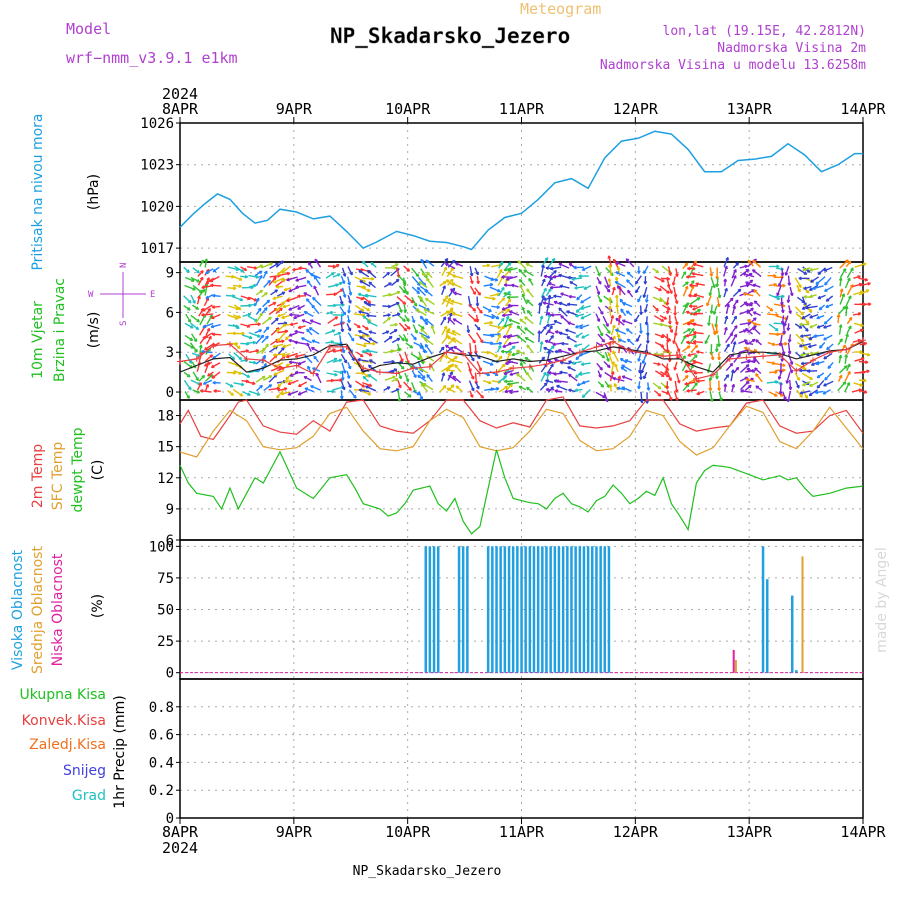 The width and height of the screenshot is (900, 900). What do you see at coordinates (408, 109) in the screenshot?
I see `top-day-label: 10APR` at bounding box center [408, 109].